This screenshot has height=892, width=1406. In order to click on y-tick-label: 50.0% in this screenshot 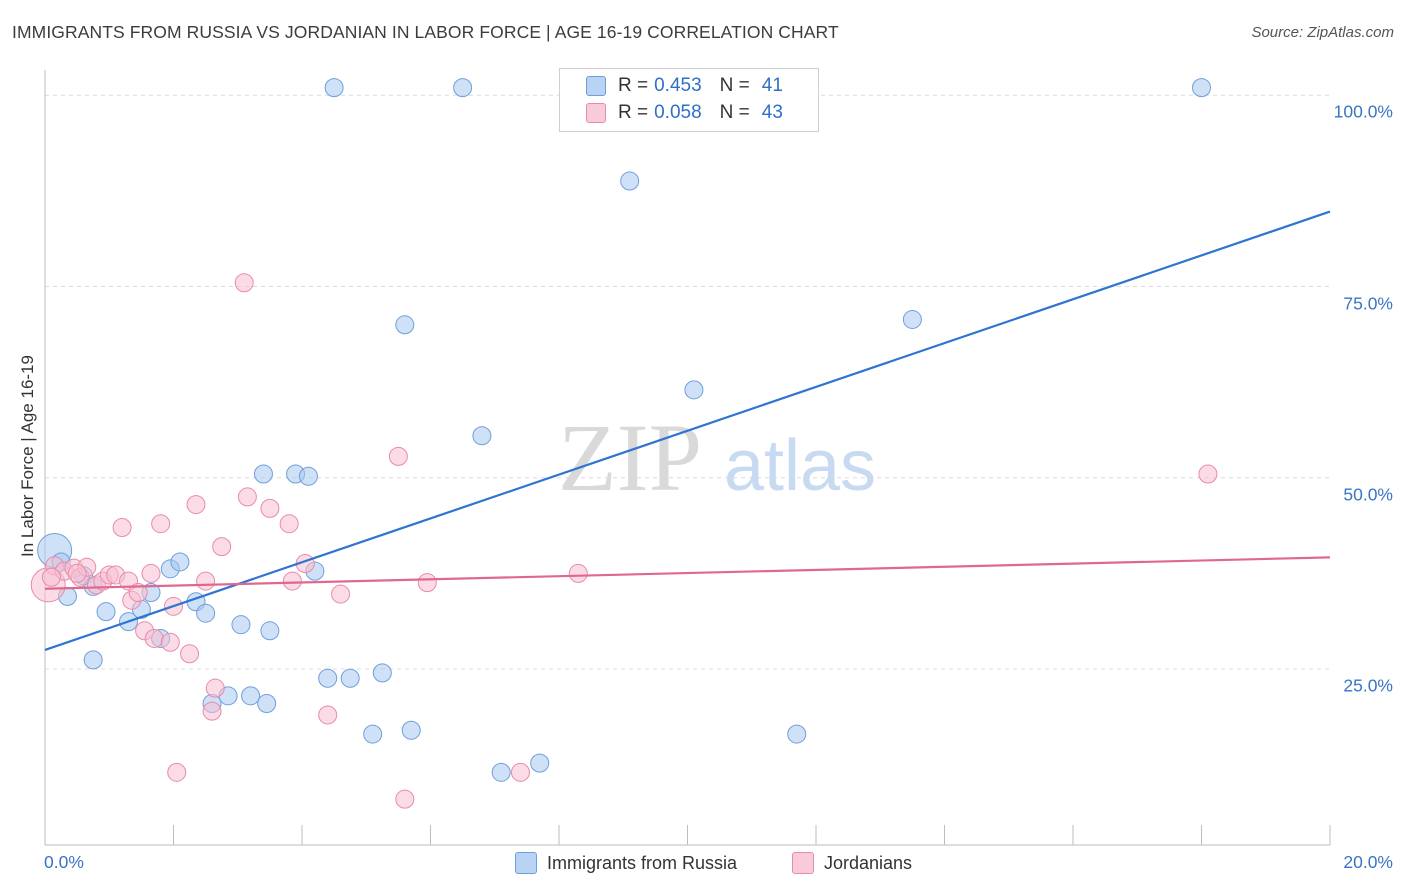, I will do `click(1368, 494)`.